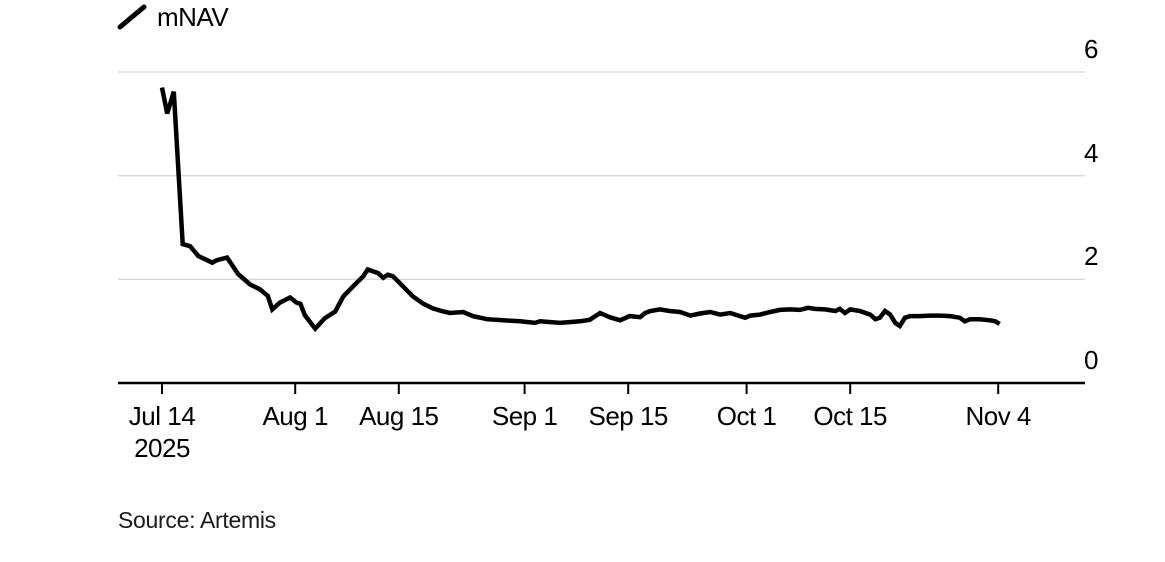 The width and height of the screenshot is (1165, 562). What do you see at coordinates (524, 416) in the screenshot?
I see `x-tick-label: Sep 1` at bounding box center [524, 416].